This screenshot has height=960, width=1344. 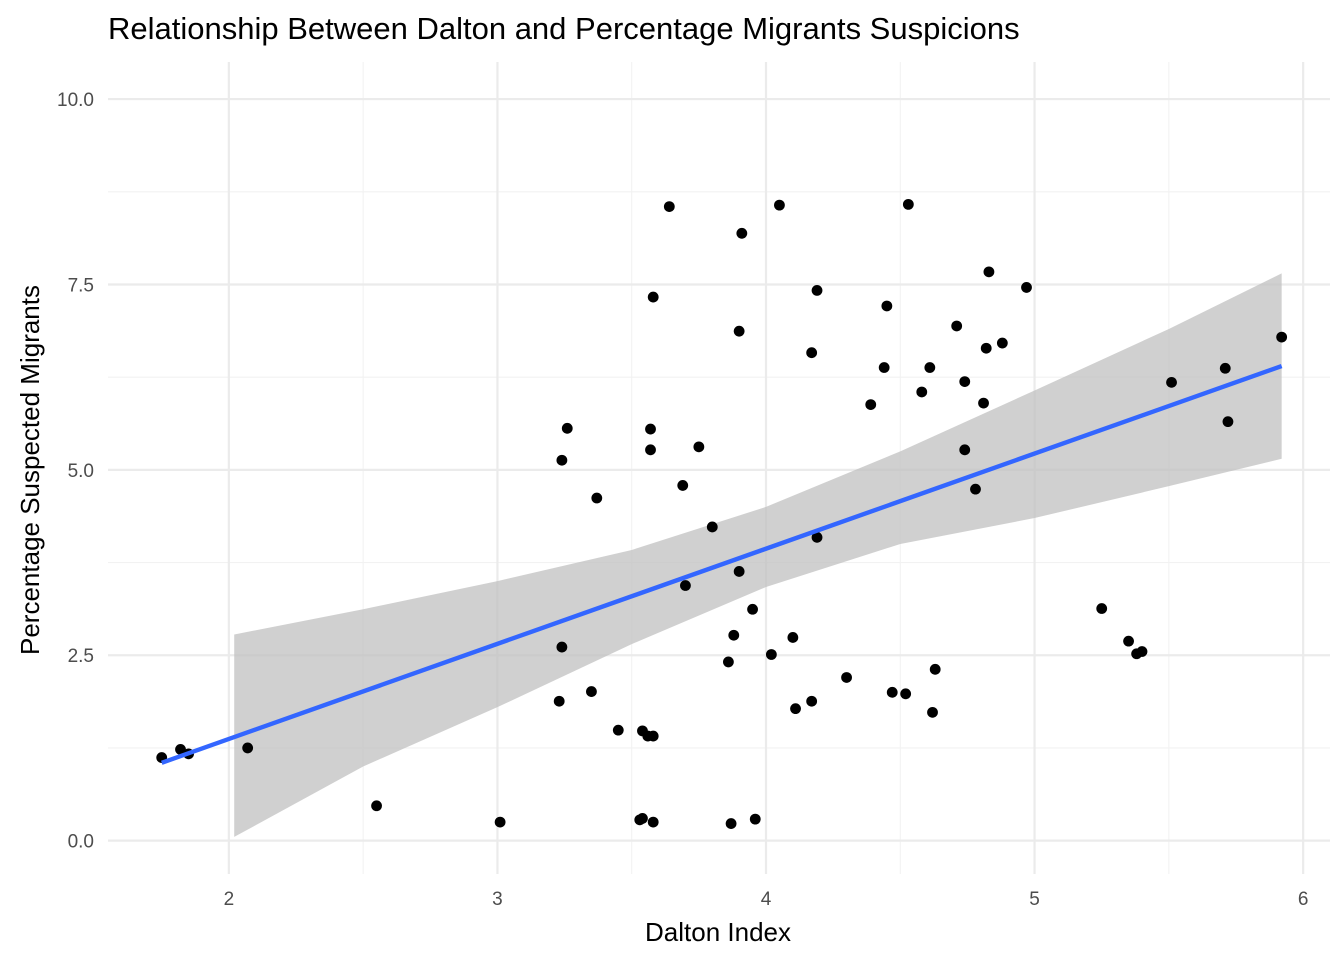 What do you see at coordinates (718, 932) in the screenshot?
I see `x-axis-label: Dalton Index` at bounding box center [718, 932].